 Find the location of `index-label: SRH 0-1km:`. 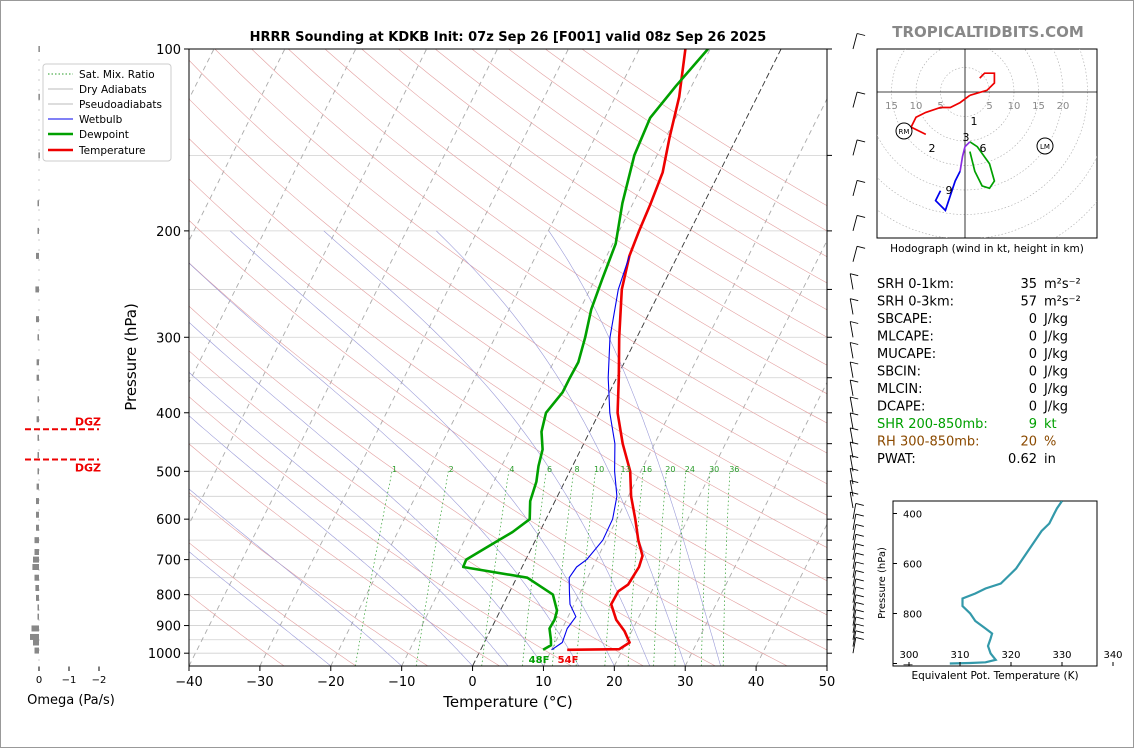

index-label: SRH 0-1km: is located at coordinates (915, 284).